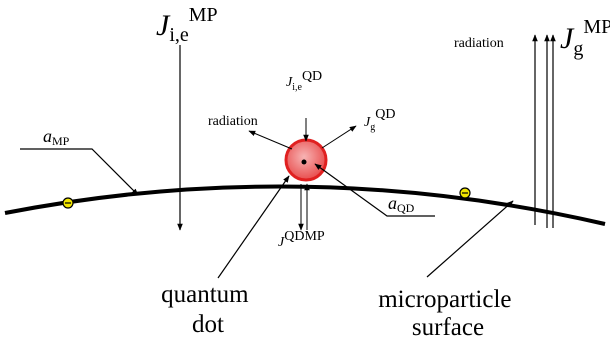 This screenshot has height=352, width=610. Describe the element at coordinates (68, 203) in the screenshot. I see `electron-left-icon` at that location.